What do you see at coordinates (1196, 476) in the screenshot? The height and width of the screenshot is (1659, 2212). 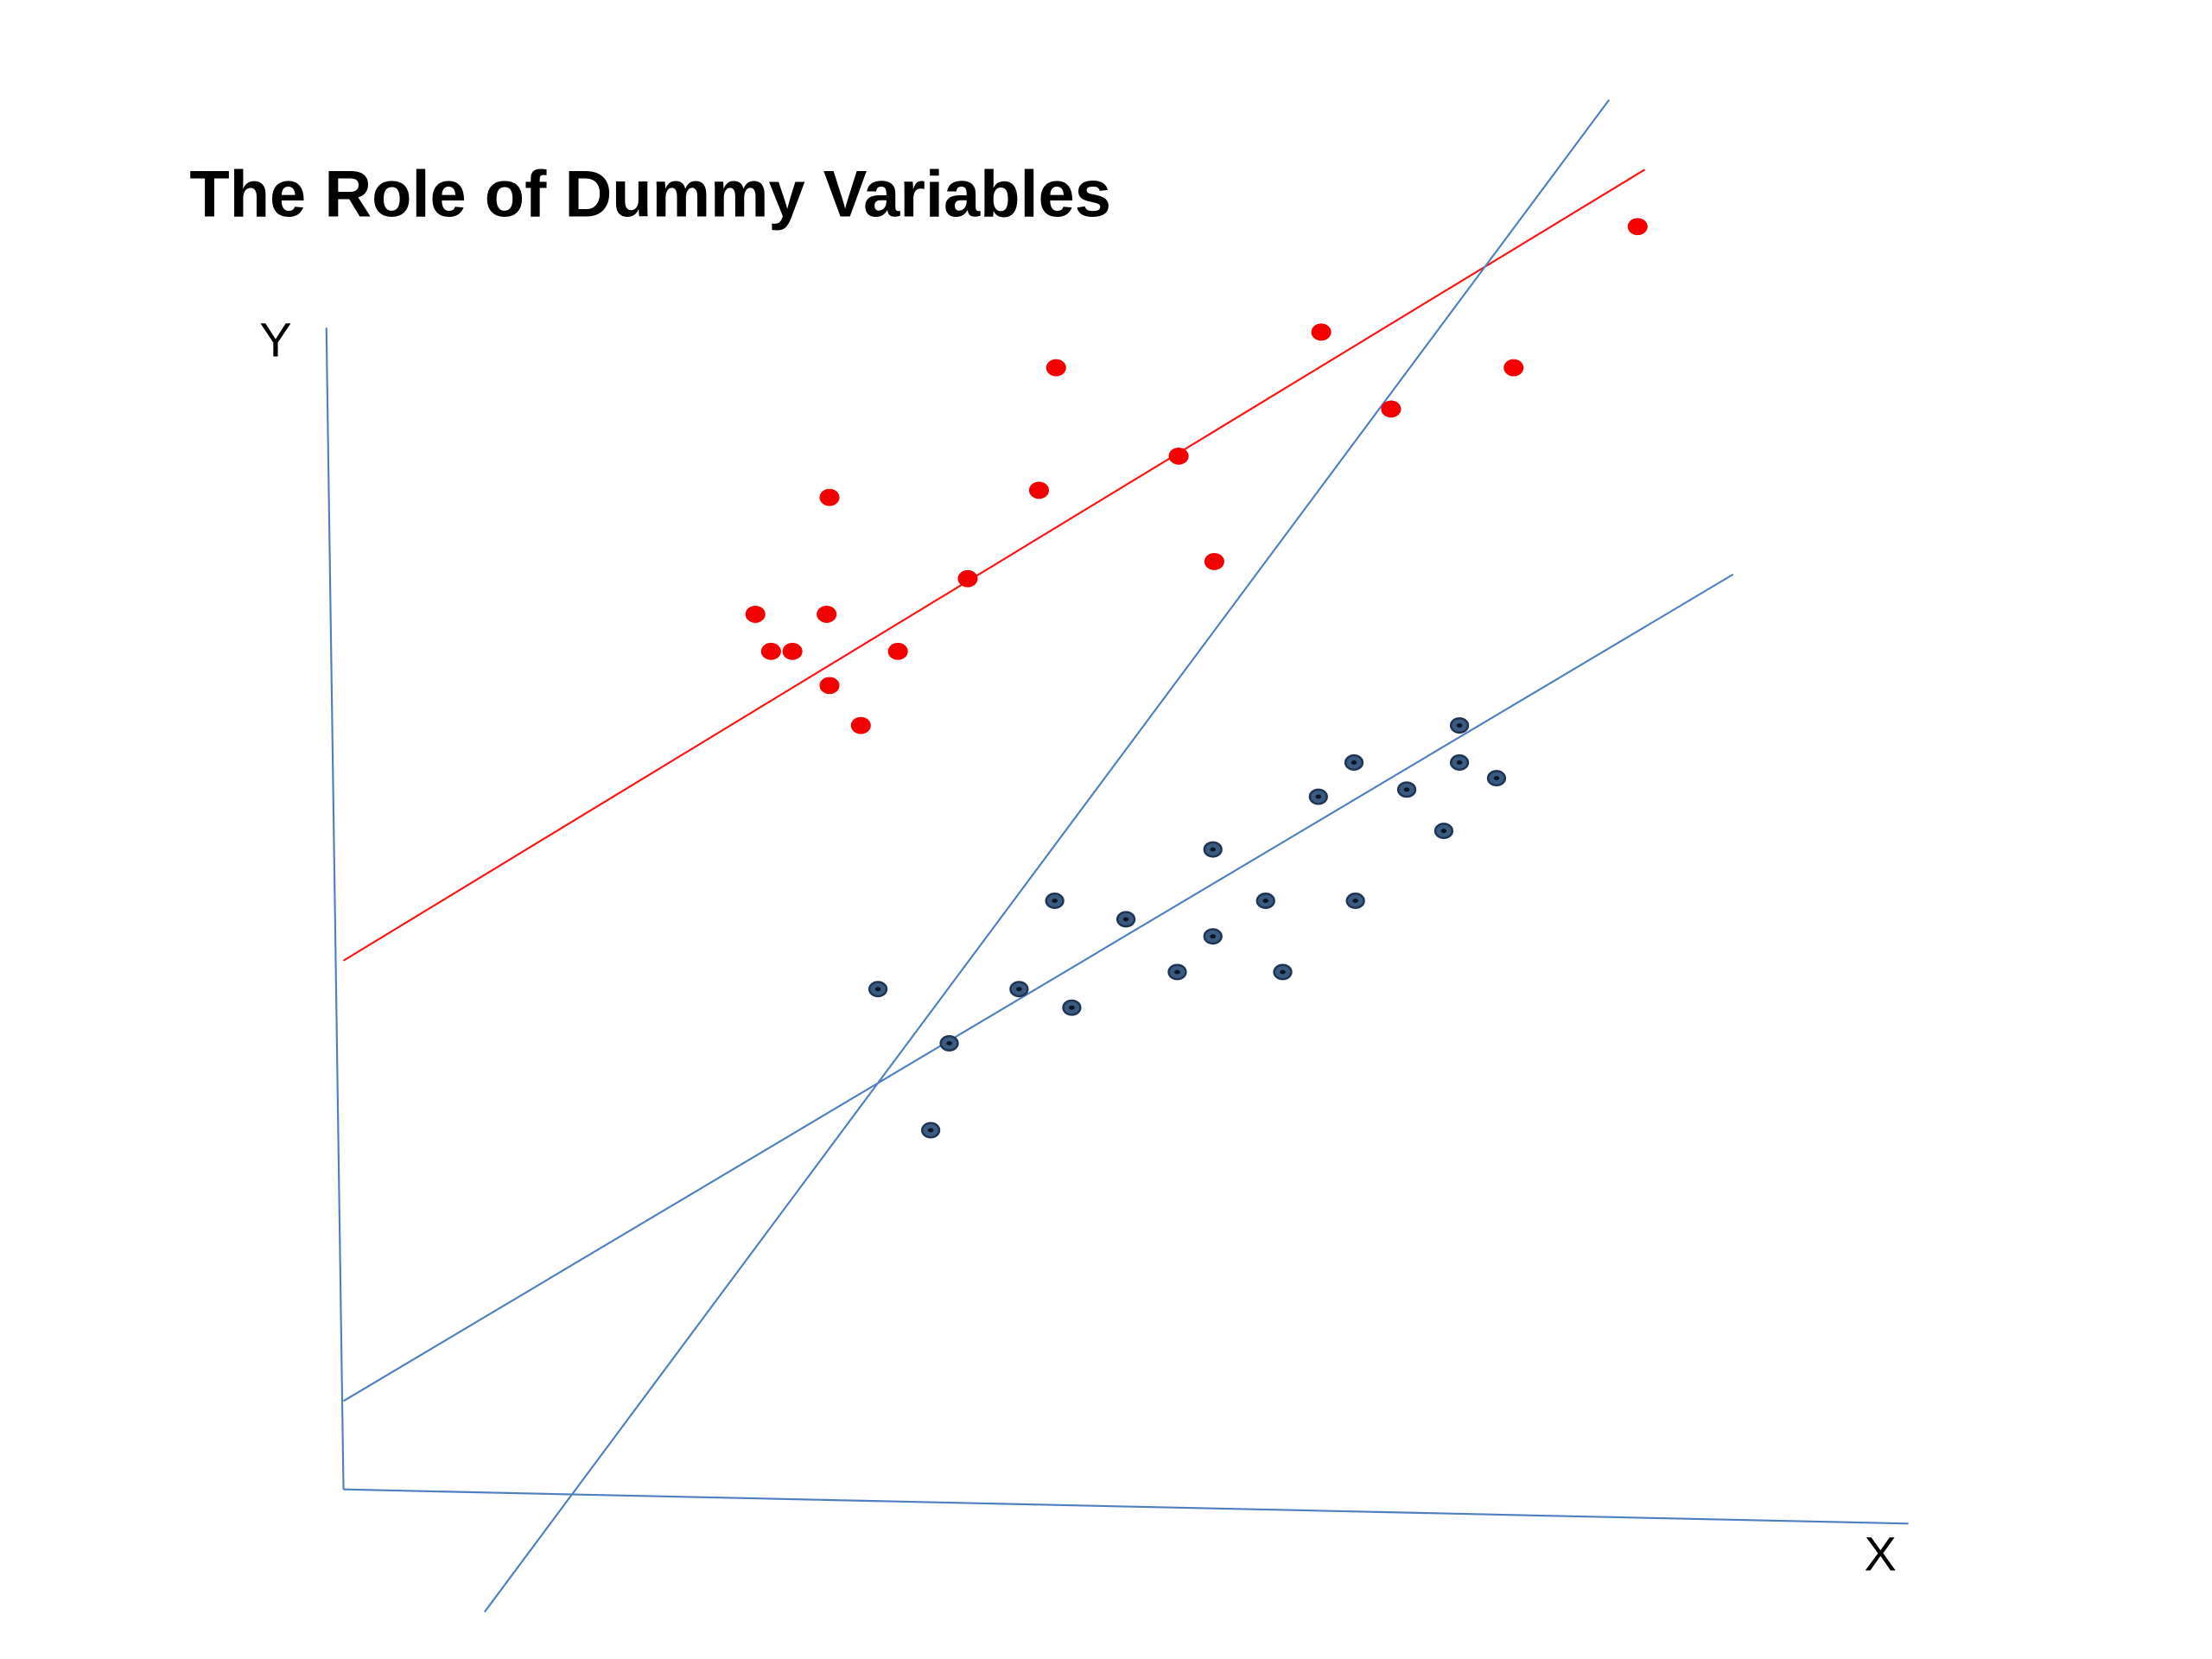 I see `red-points` at bounding box center [1196, 476].